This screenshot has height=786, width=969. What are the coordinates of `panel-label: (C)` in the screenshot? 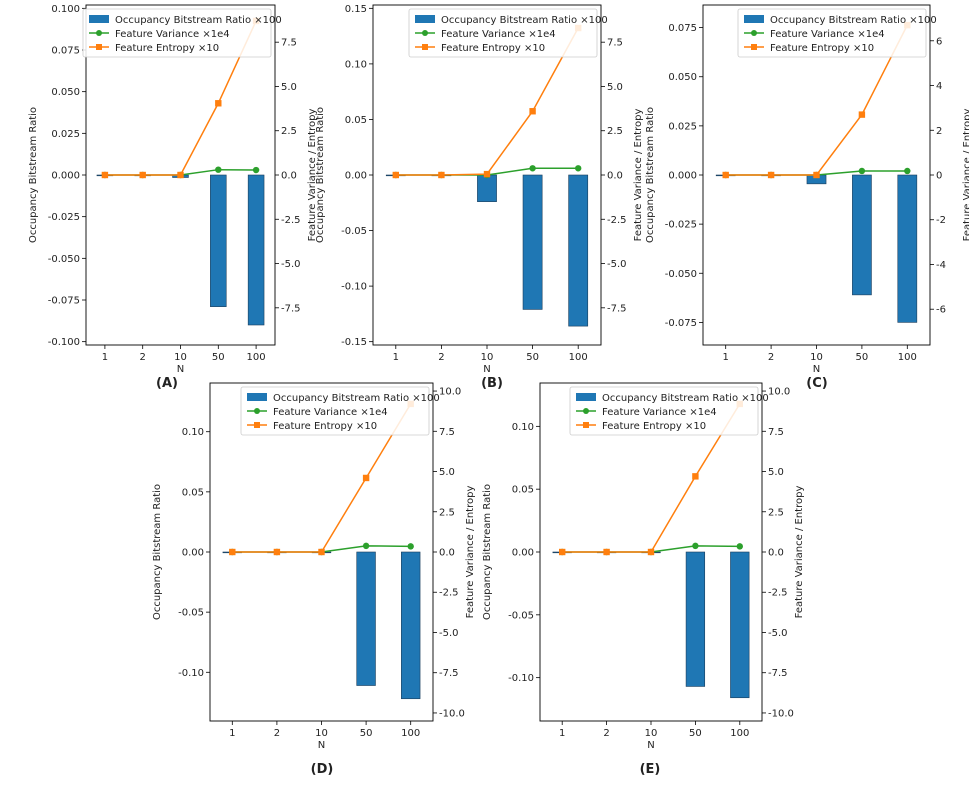 It's located at (816, 383).